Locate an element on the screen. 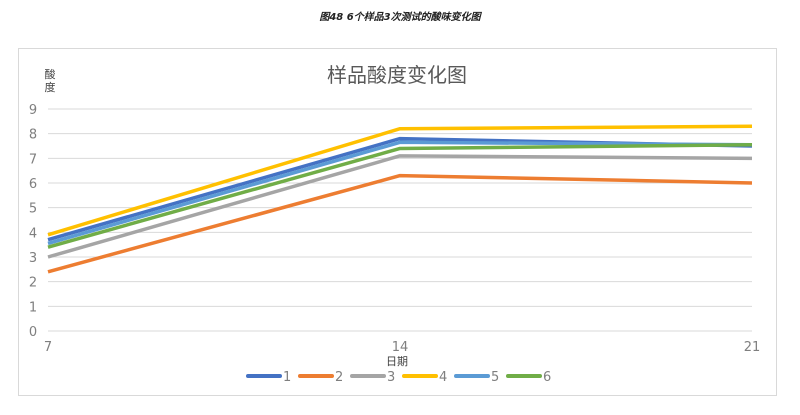 The image size is (800, 415). x-tick-label: 21 is located at coordinates (752, 347).